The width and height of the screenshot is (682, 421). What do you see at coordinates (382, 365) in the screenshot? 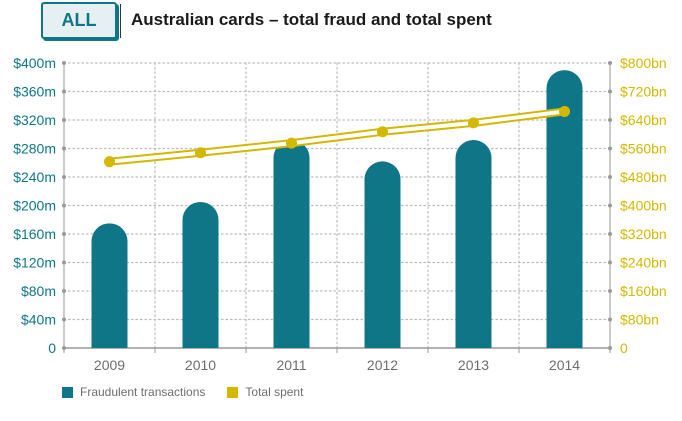
I see `x-tick-label: 2012` at bounding box center [382, 365].